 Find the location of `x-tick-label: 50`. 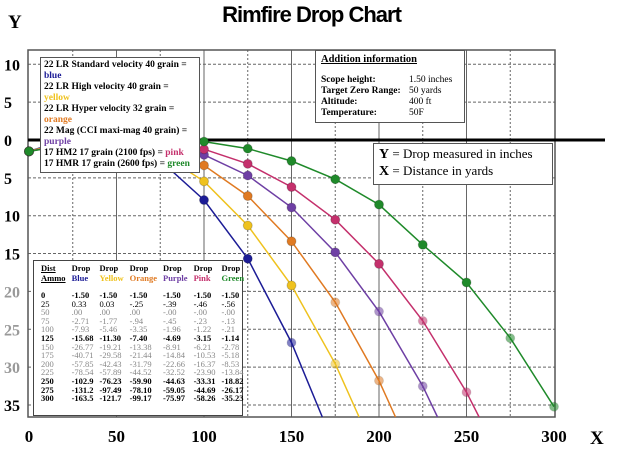

x-tick-label: 50 is located at coordinates (116, 436).